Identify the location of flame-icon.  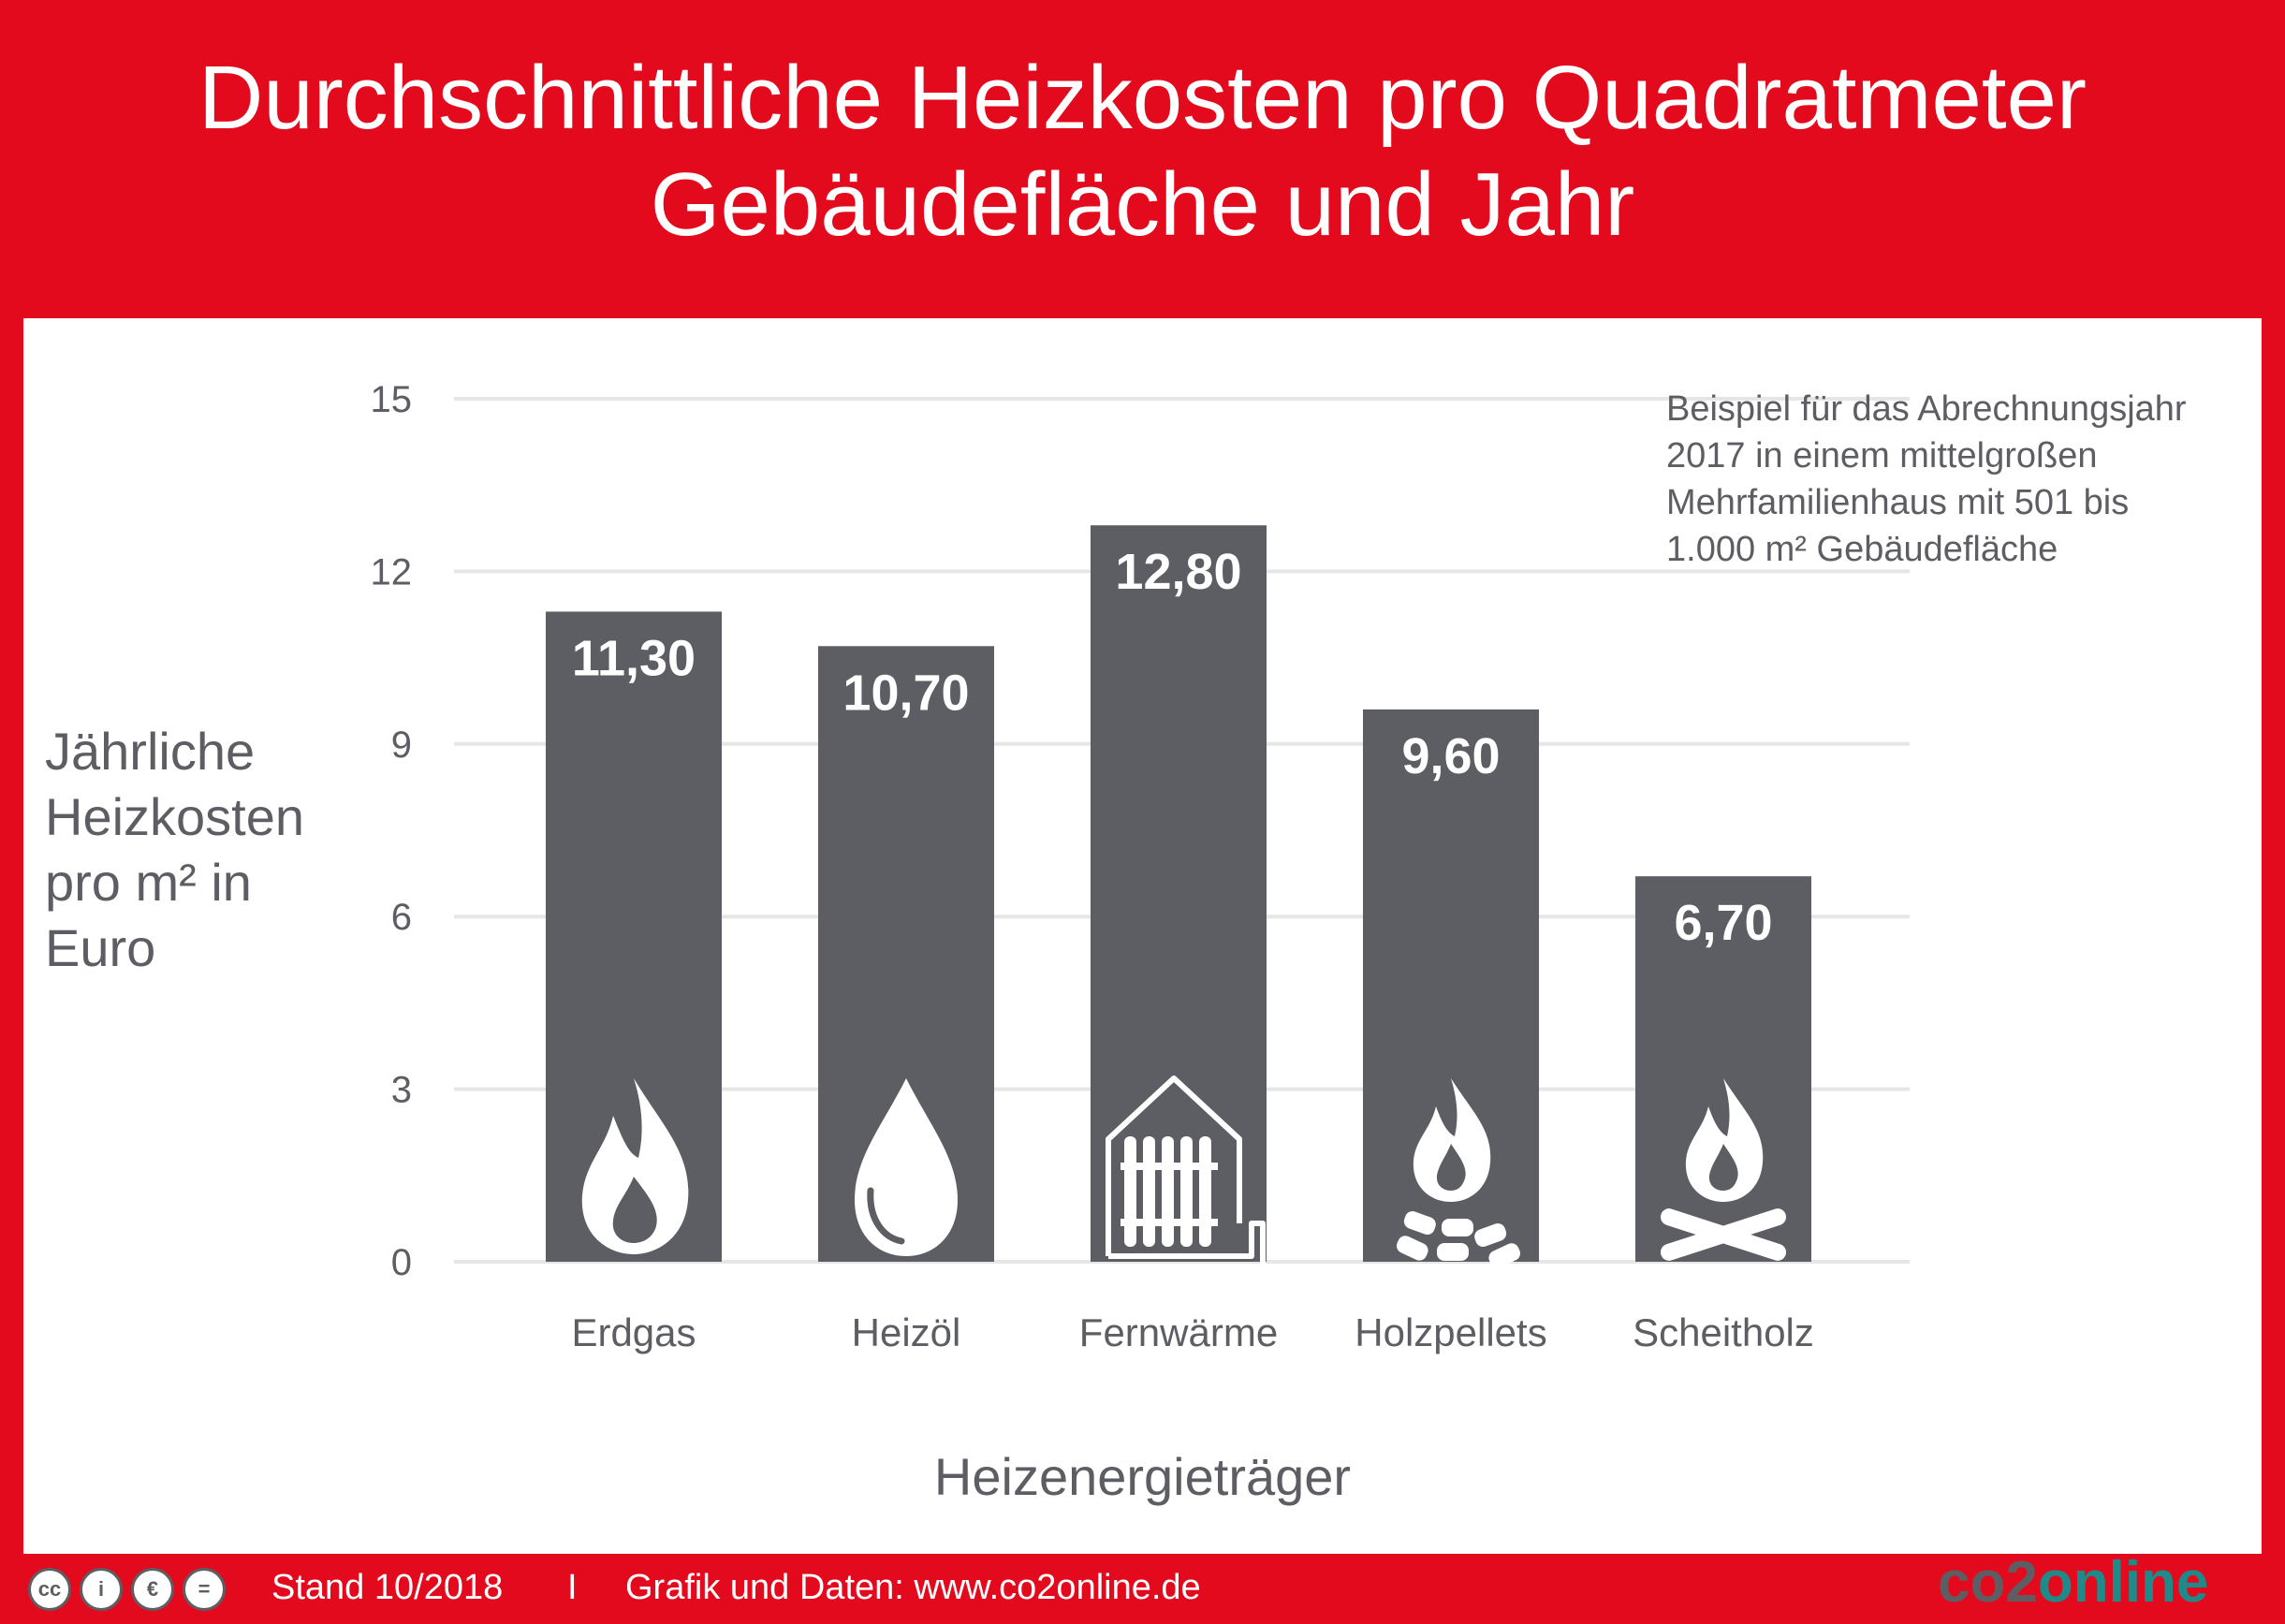
(635, 1166).